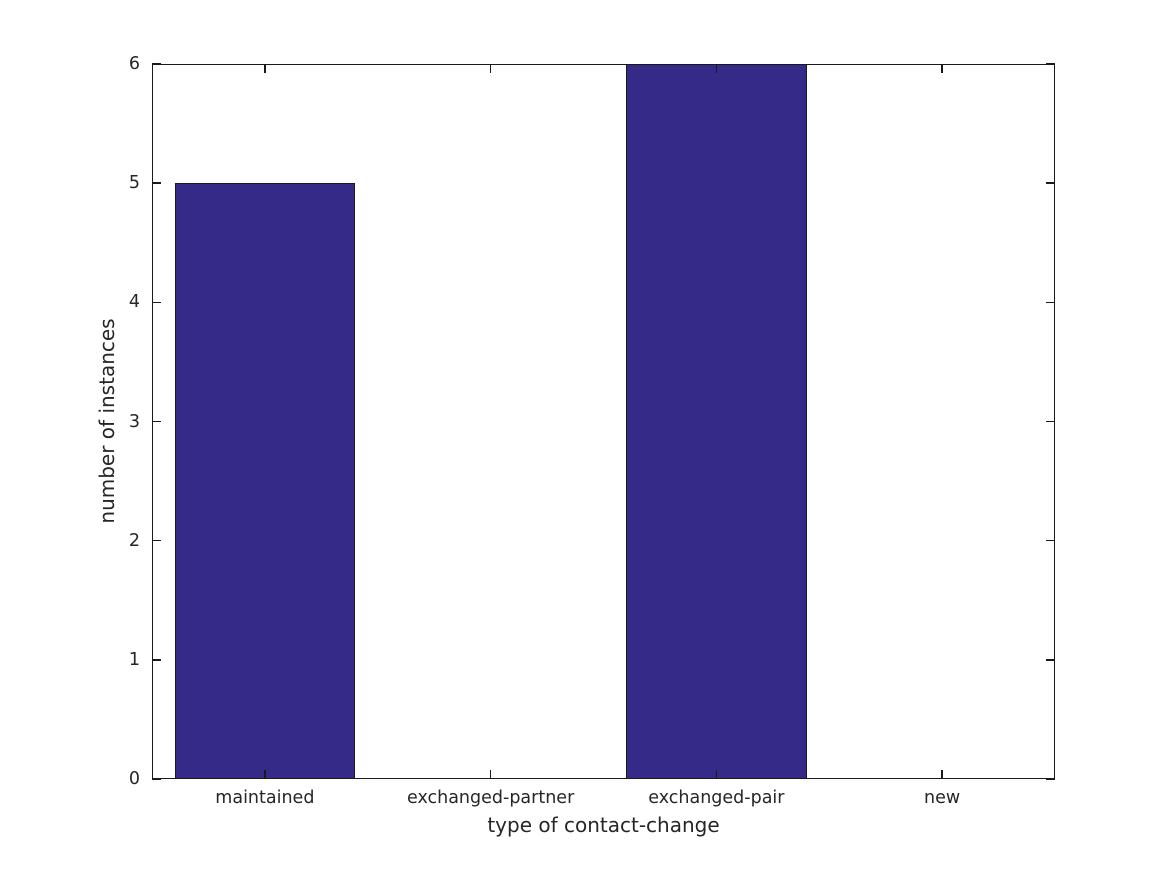  What do you see at coordinates (134, 64) in the screenshot?
I see `y-tick-label: 6` at bounding box center [134, 64].